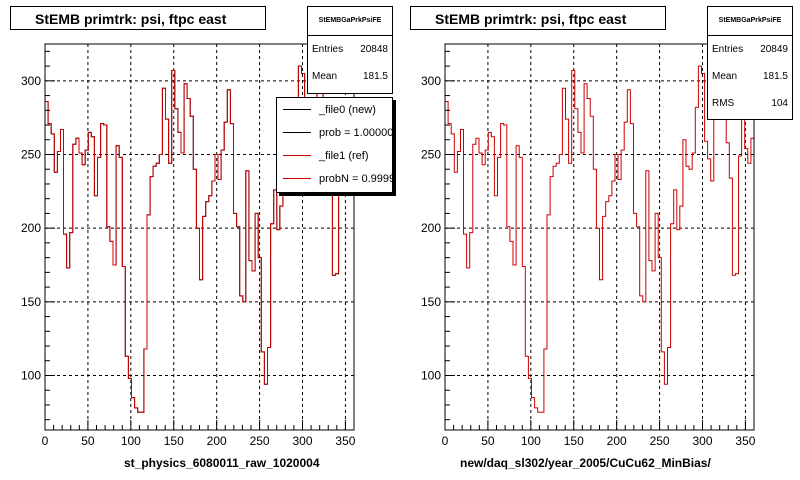  I want to click on left-stats-entries: Entries 20848, so click(350, 49).